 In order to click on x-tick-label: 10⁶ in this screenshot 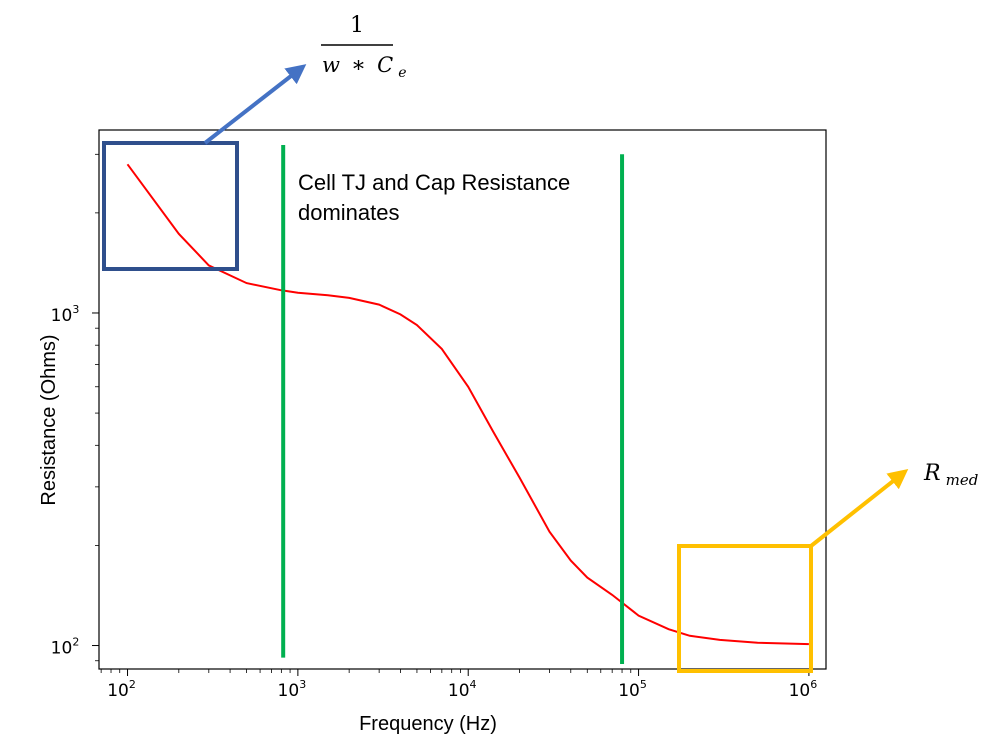, I will do `click(803, 689)`.